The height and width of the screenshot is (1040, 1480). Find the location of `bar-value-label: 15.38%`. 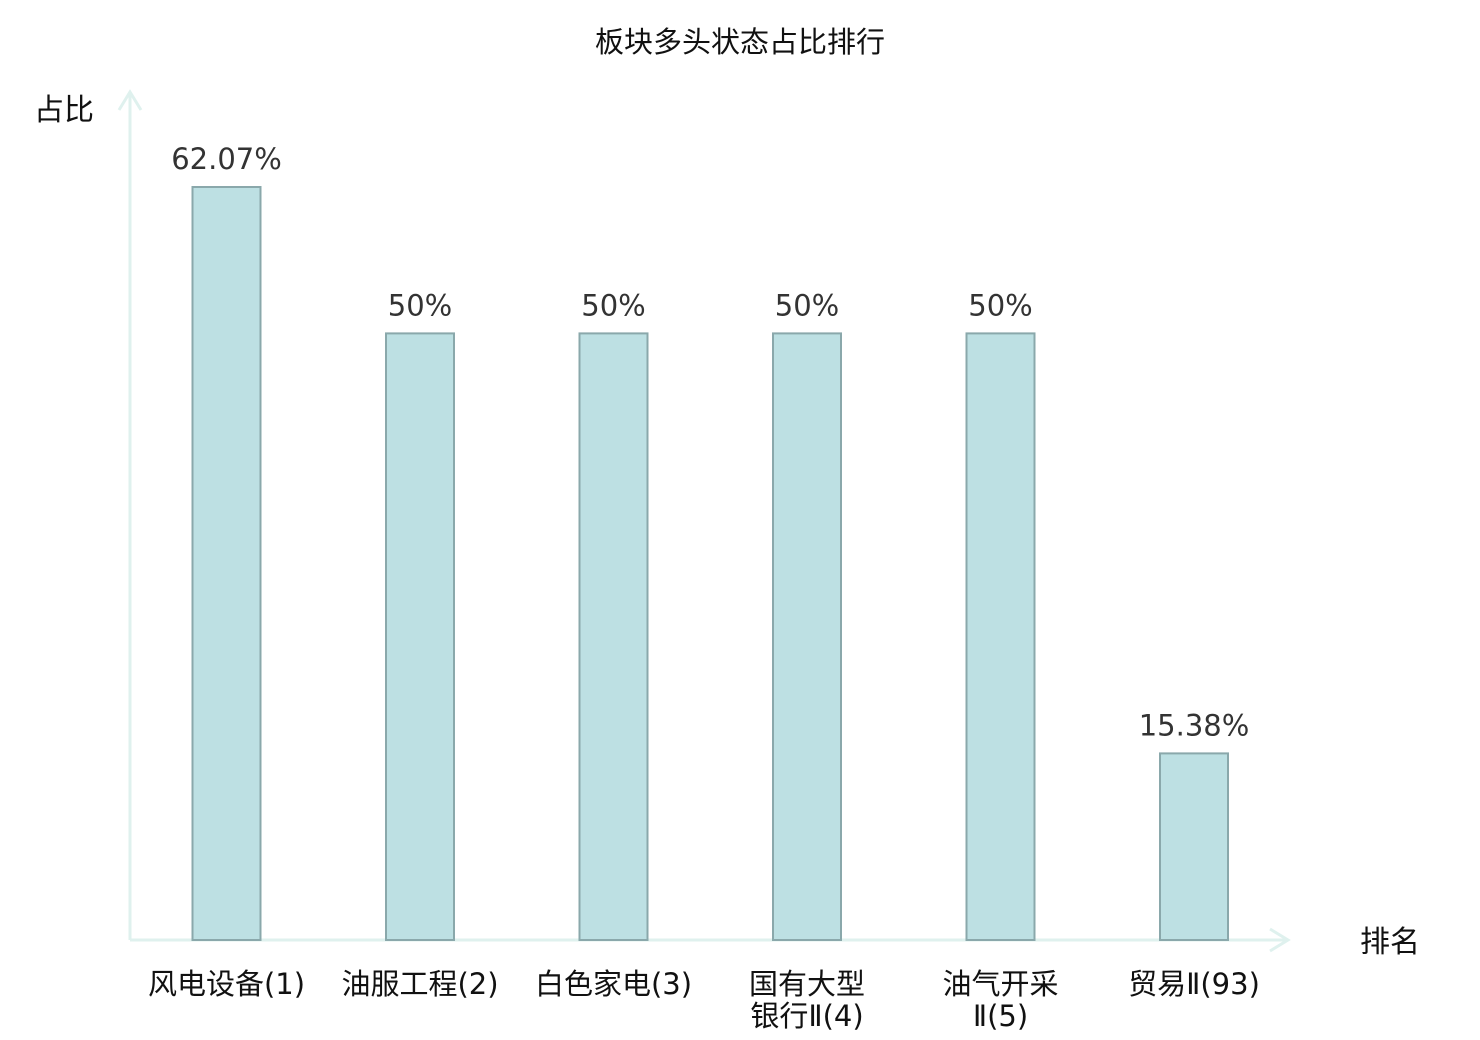

bar-value-label: 15.38% is located at coordinates (1194, 725).